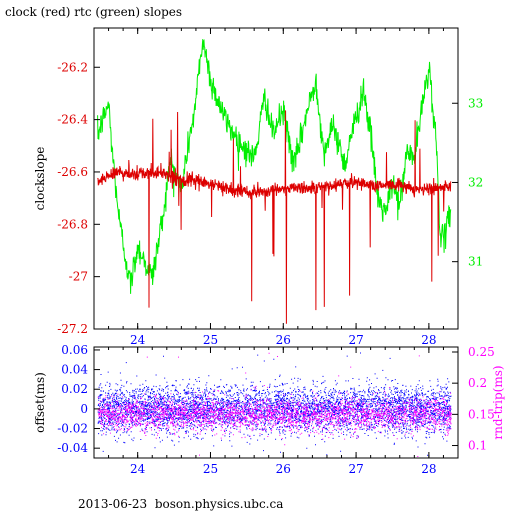  I want to click on y-tick-label: -26.6, so click(72, 172).